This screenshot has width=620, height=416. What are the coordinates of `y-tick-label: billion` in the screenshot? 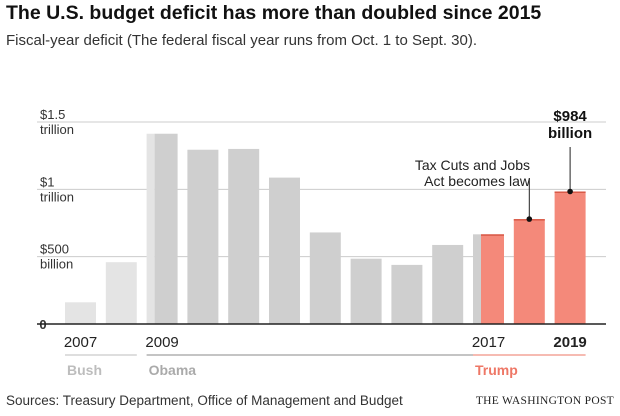 It's located at (56, 264).